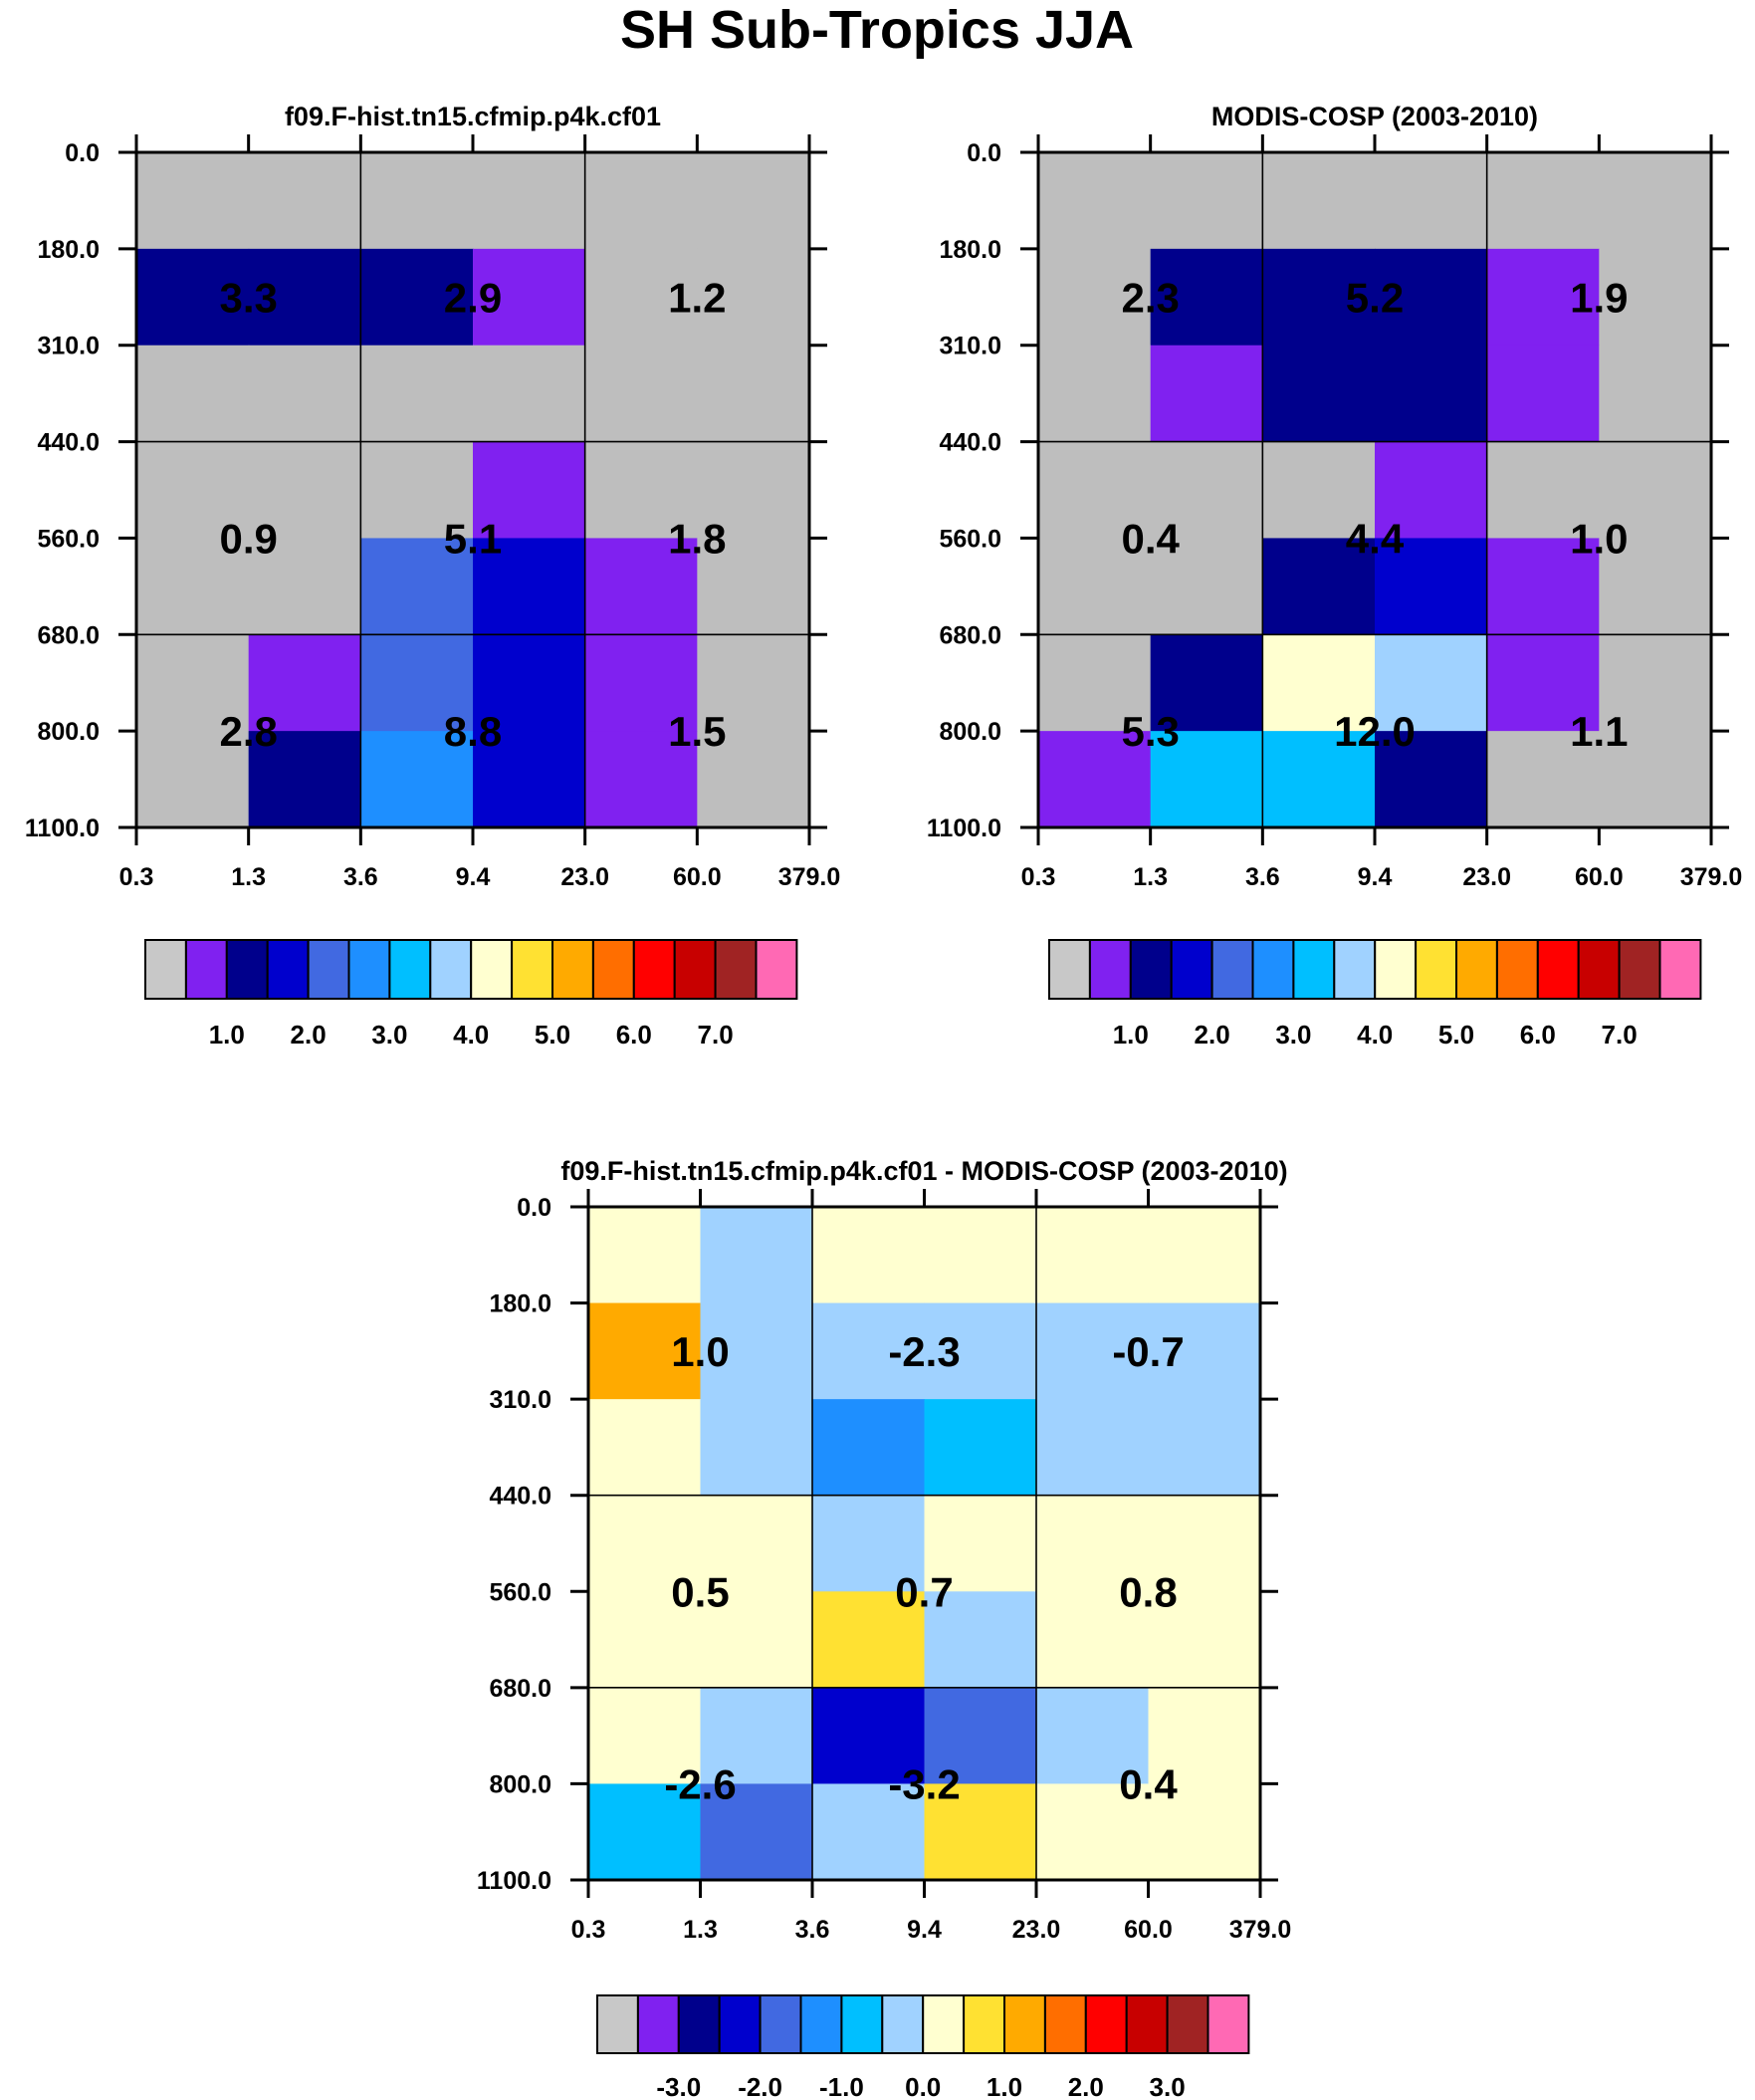 The image size is (1755, 2100). Describe the element at coordinates (473, 297) in the screenshot. I see `block-value-label: 2.9` at that location.